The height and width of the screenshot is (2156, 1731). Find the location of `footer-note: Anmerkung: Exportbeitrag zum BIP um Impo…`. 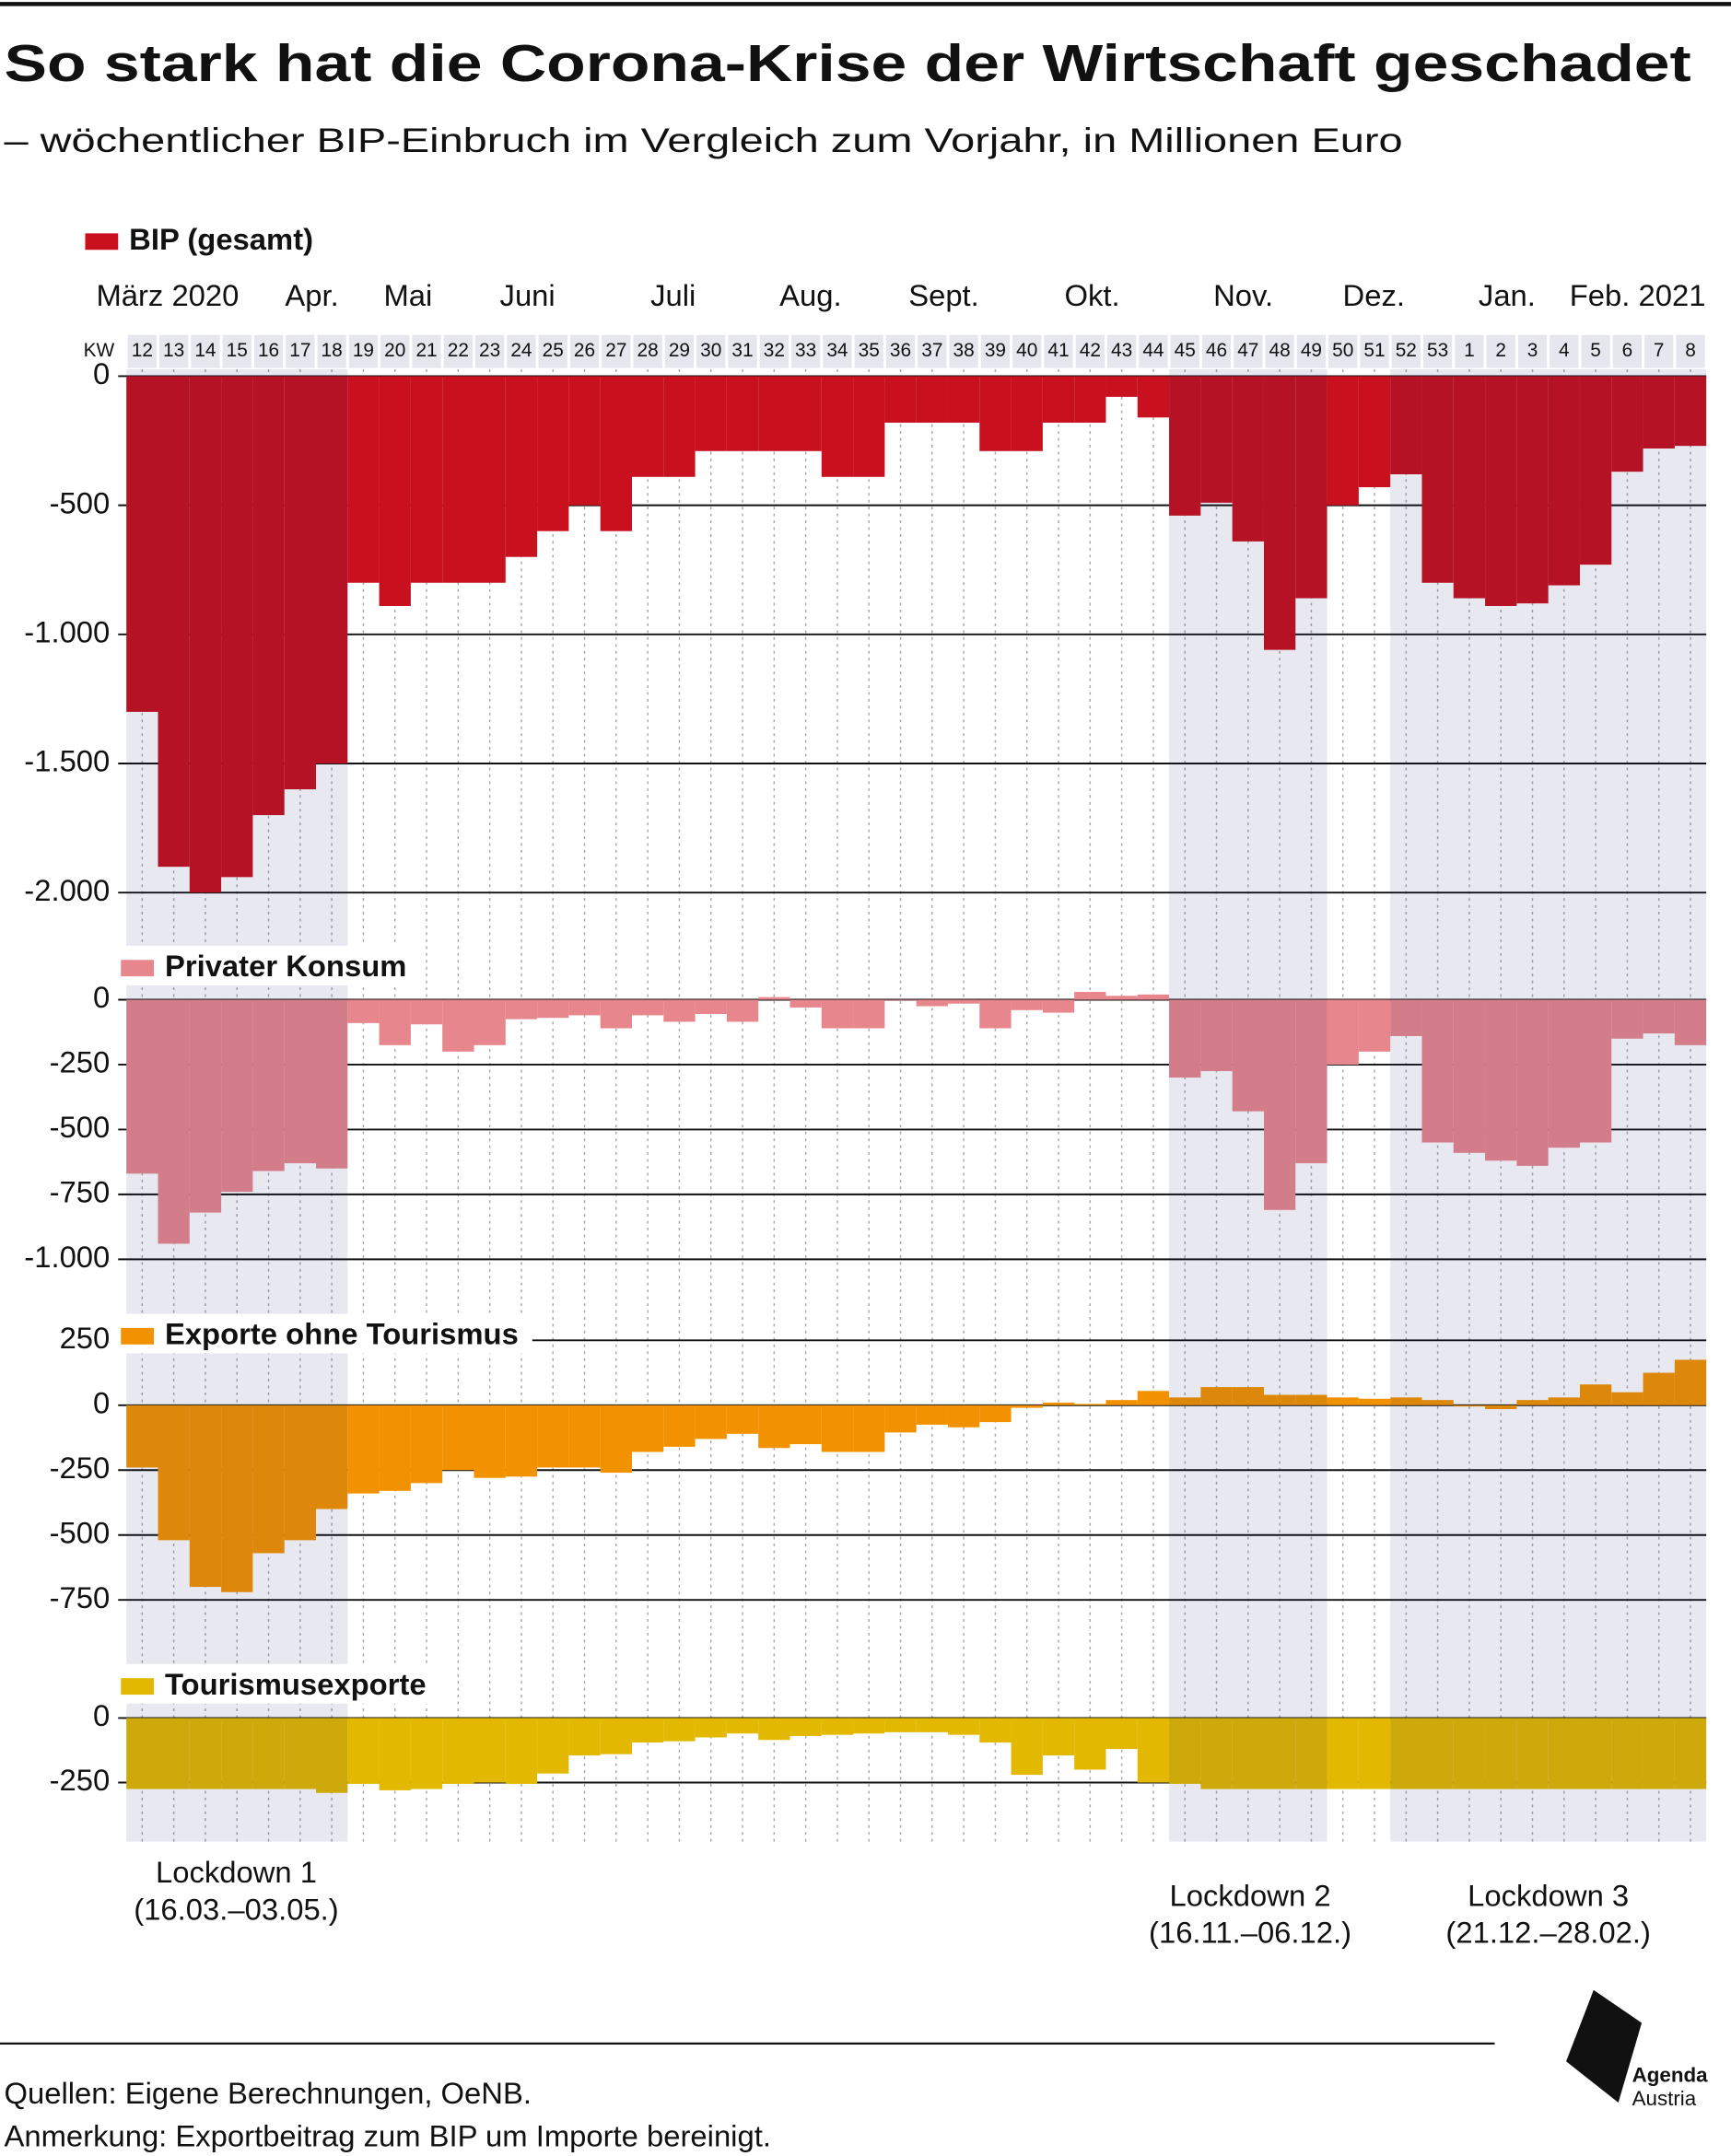

footer-note: Anmerkung: Exportbeitrag zum BIP um Impo… is located at coordinates (387, 2135).